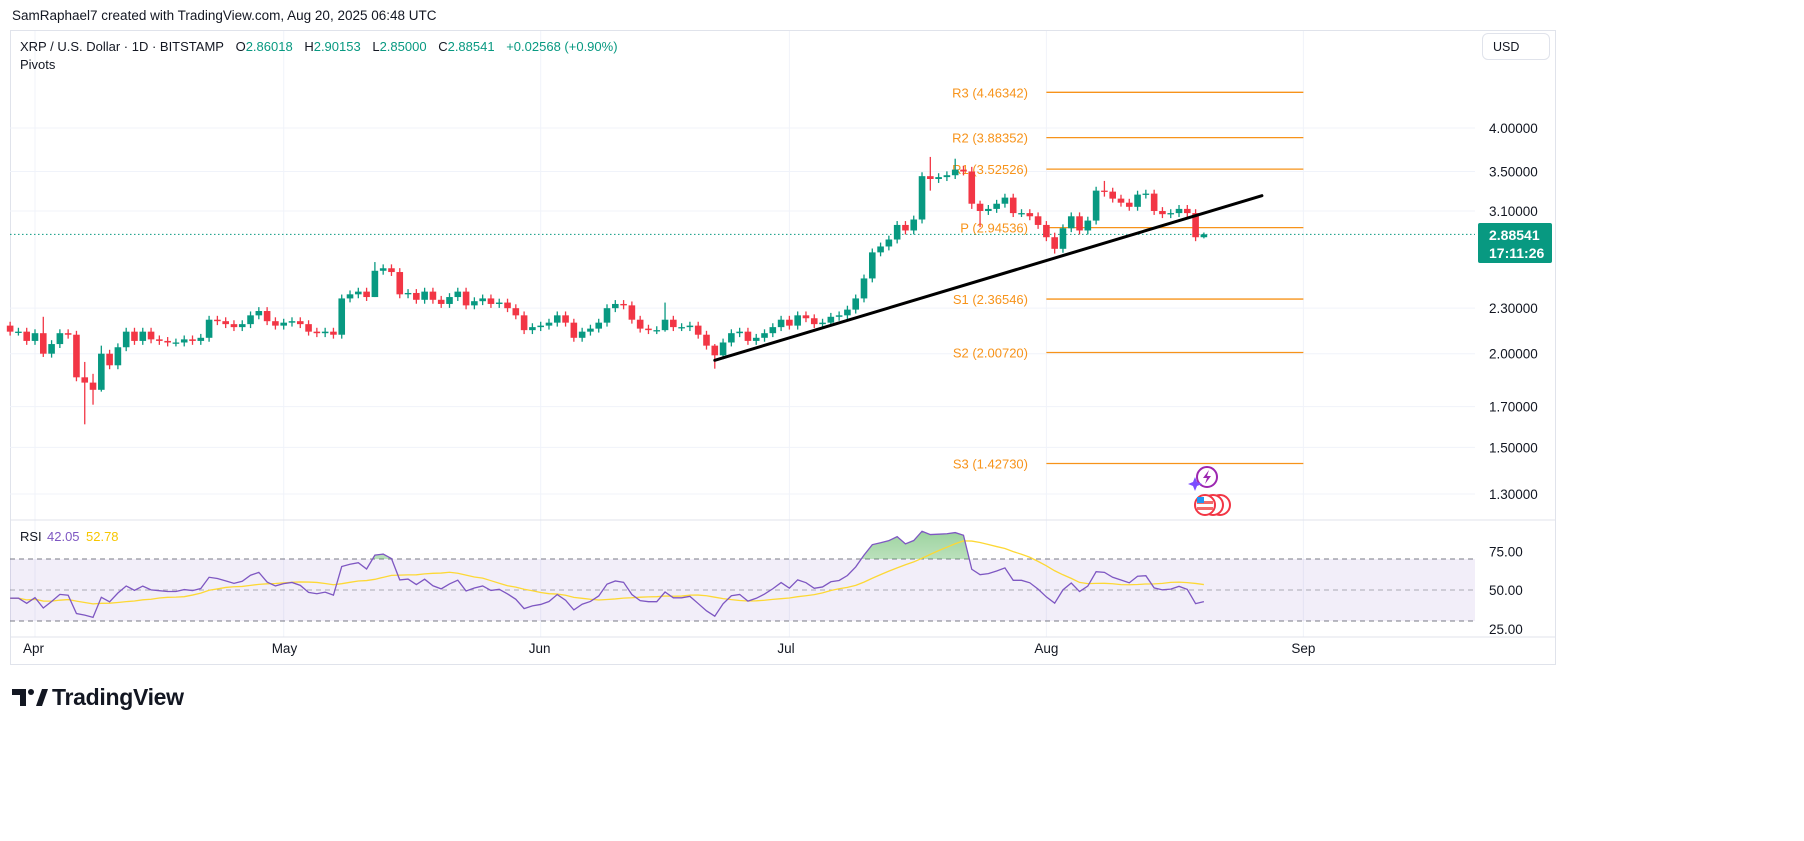 This screenshot has height=841, width=1804. I want to click on lightning-event-icon, so click(1203, 478).